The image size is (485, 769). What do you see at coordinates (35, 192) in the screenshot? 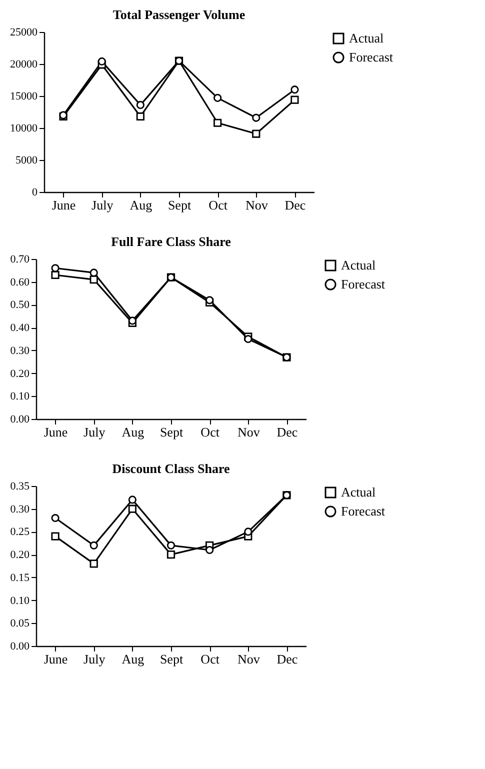
I see `y-tick-label: 0` at bounding box center [35, 192].